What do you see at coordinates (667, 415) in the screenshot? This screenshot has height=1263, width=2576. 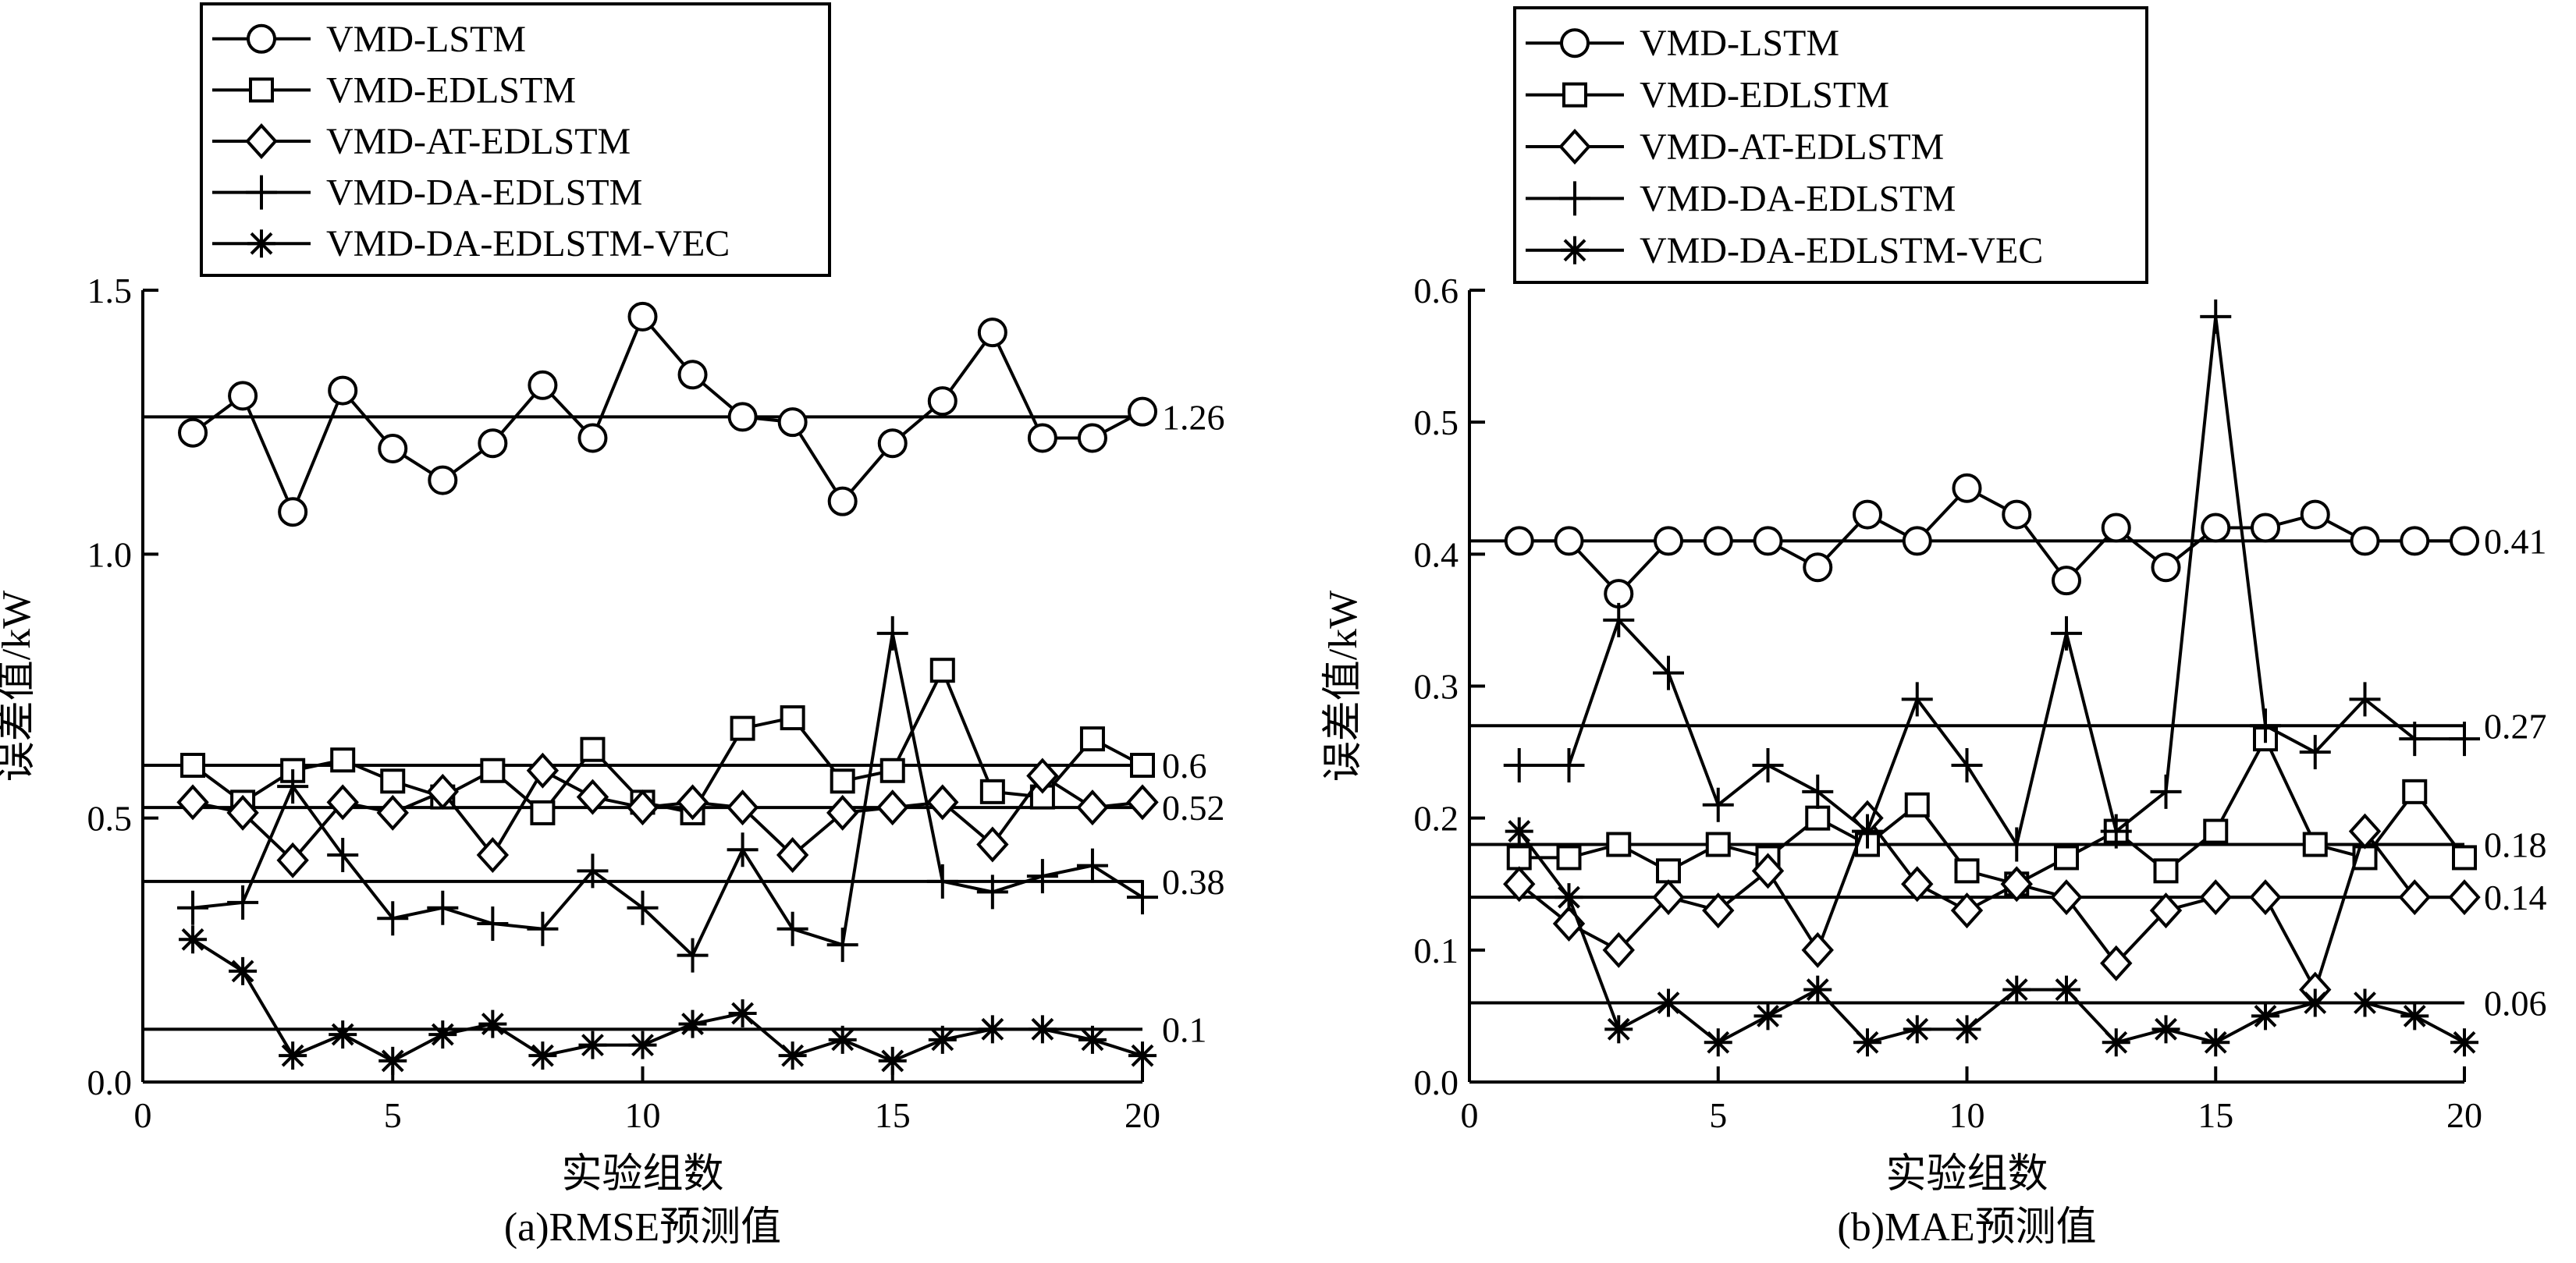 I see `series-line` at bounding box center [667, 415].